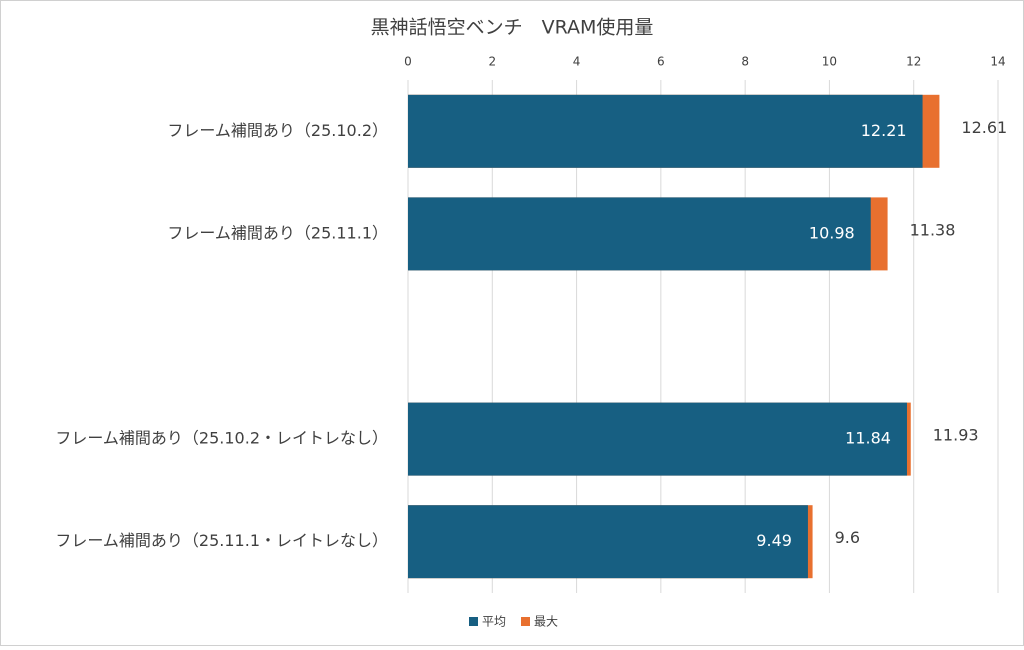  What do you see at coordinates (868, 438) in the screenshot?
I see `data-label: 11.84` at bounding box center [868, 438].